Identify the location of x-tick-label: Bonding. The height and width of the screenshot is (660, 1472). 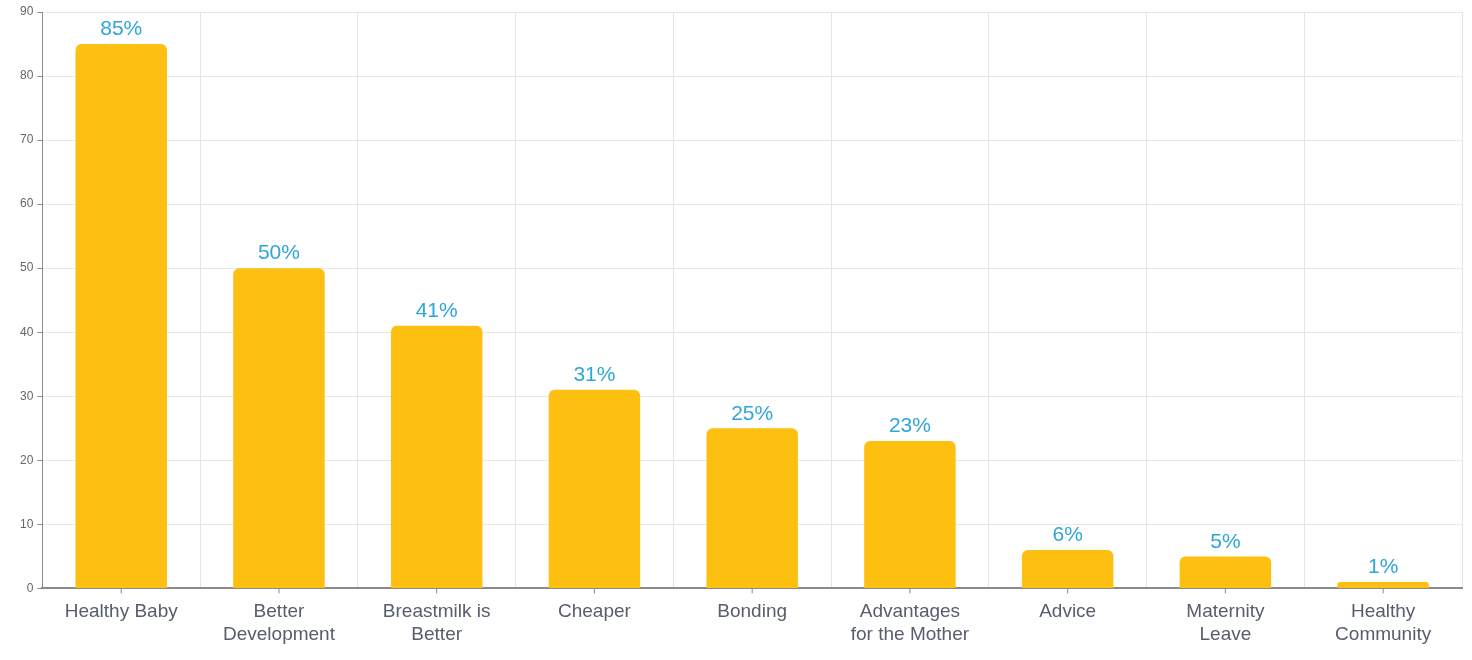
(752, 611).